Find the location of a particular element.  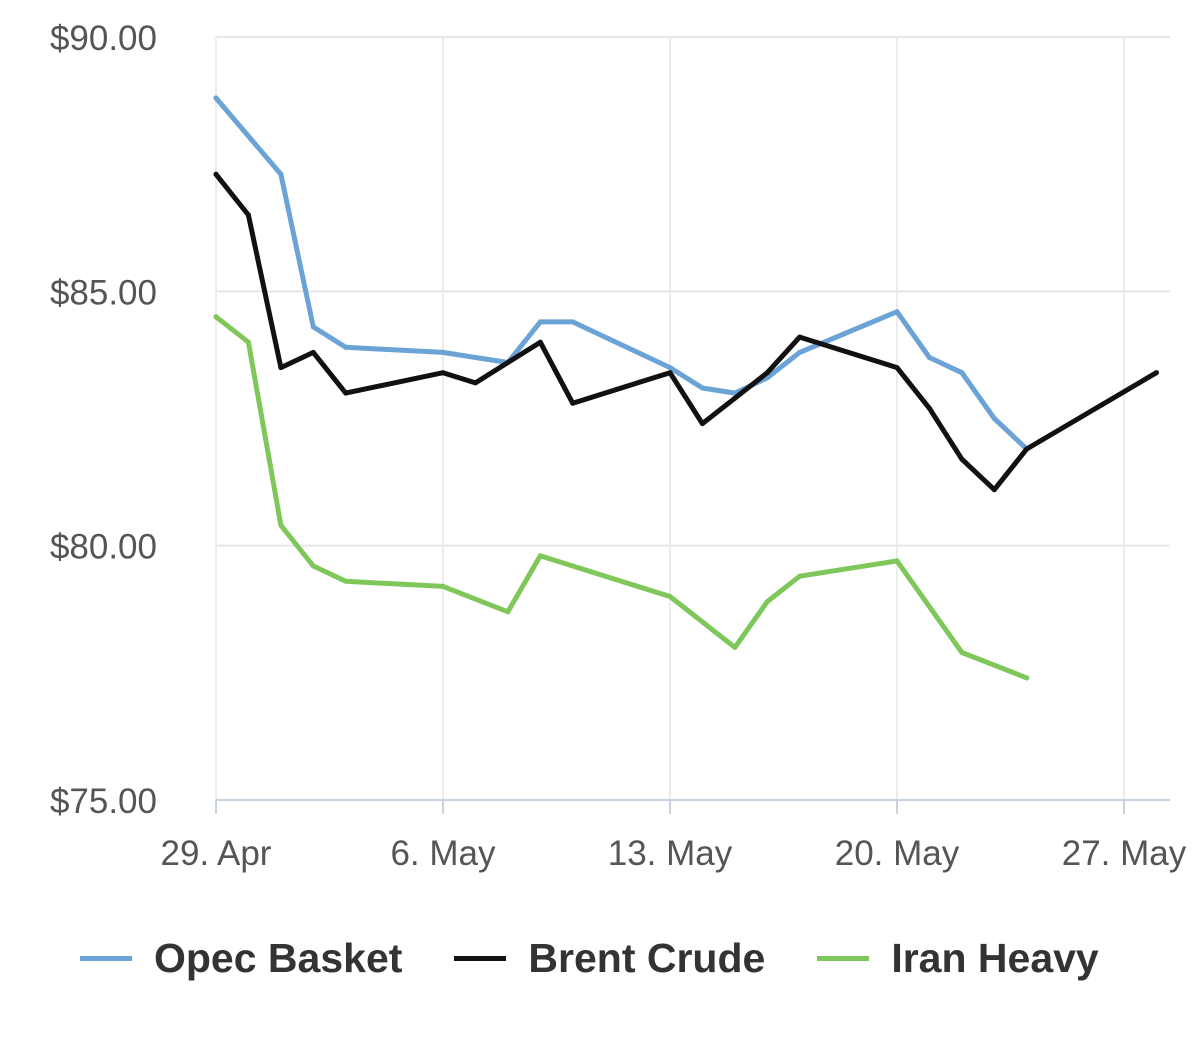

legend-label-brent-crude: Brent Crude is located at coordinates (647, 958).